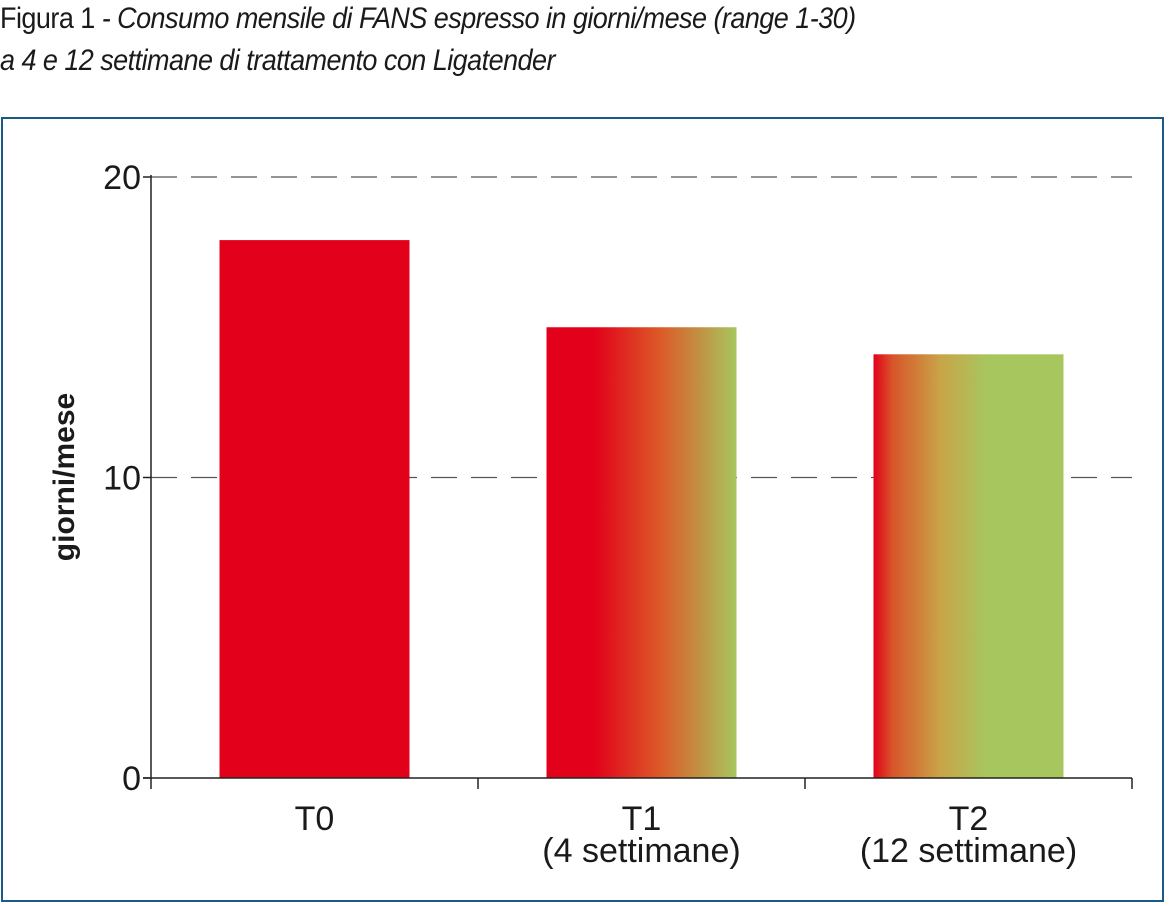 Image resolution: width=1170 pixels, height=906 pixels. Describe the element at coordinates (642, 819) in the screenshot. I see `x-tick-label-t1: T1` at that location.